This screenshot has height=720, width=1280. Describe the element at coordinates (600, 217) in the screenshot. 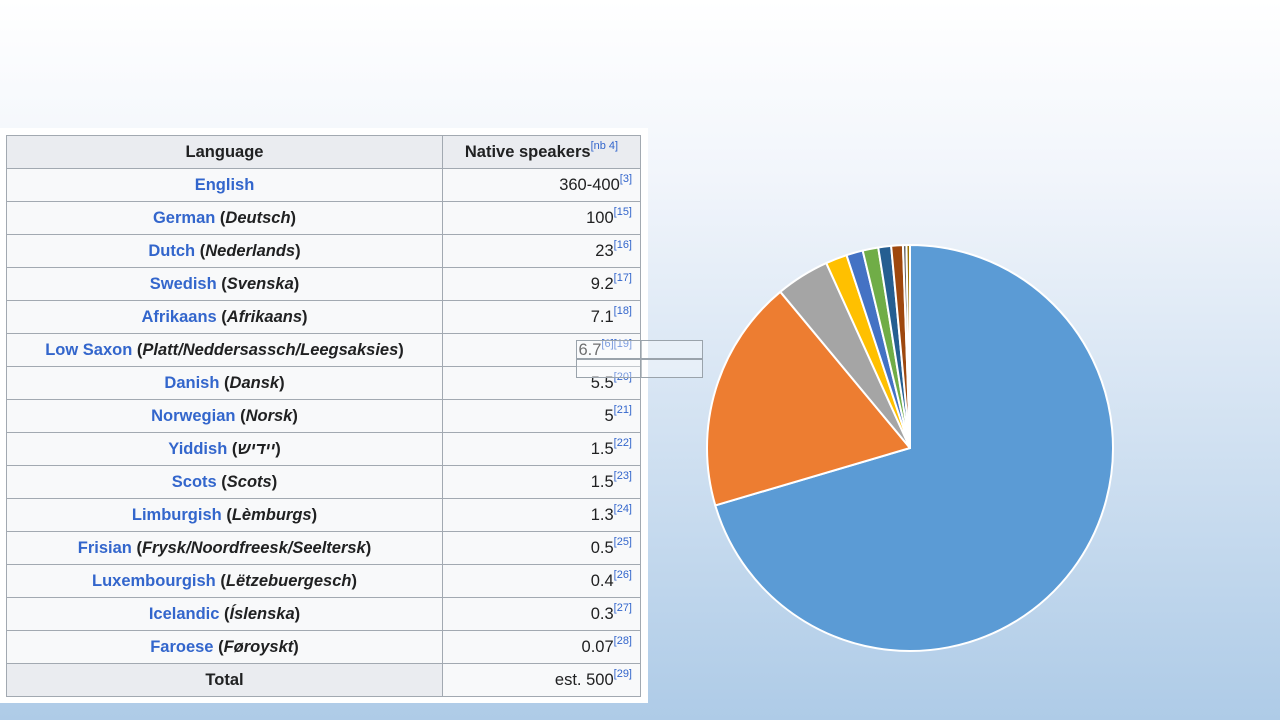

I see `speakers-value: 100` at that location.